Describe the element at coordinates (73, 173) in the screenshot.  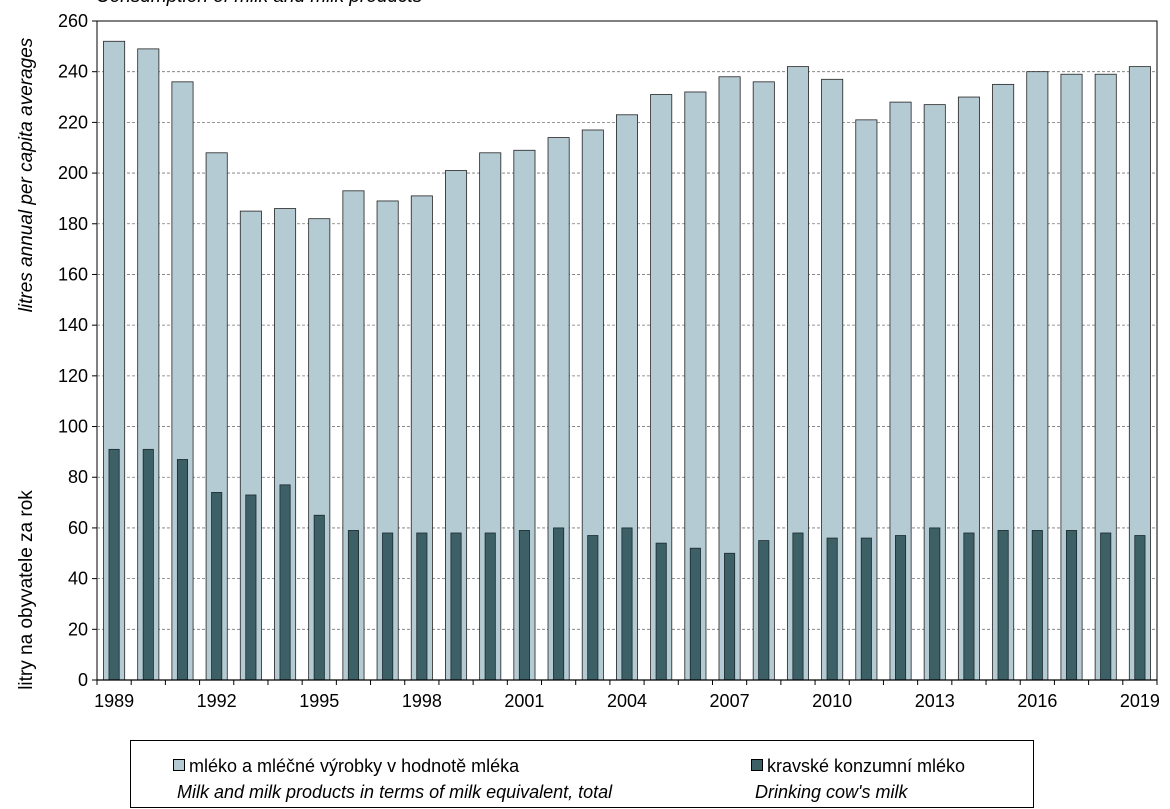
I see `y-tick-label: 200` at that location.